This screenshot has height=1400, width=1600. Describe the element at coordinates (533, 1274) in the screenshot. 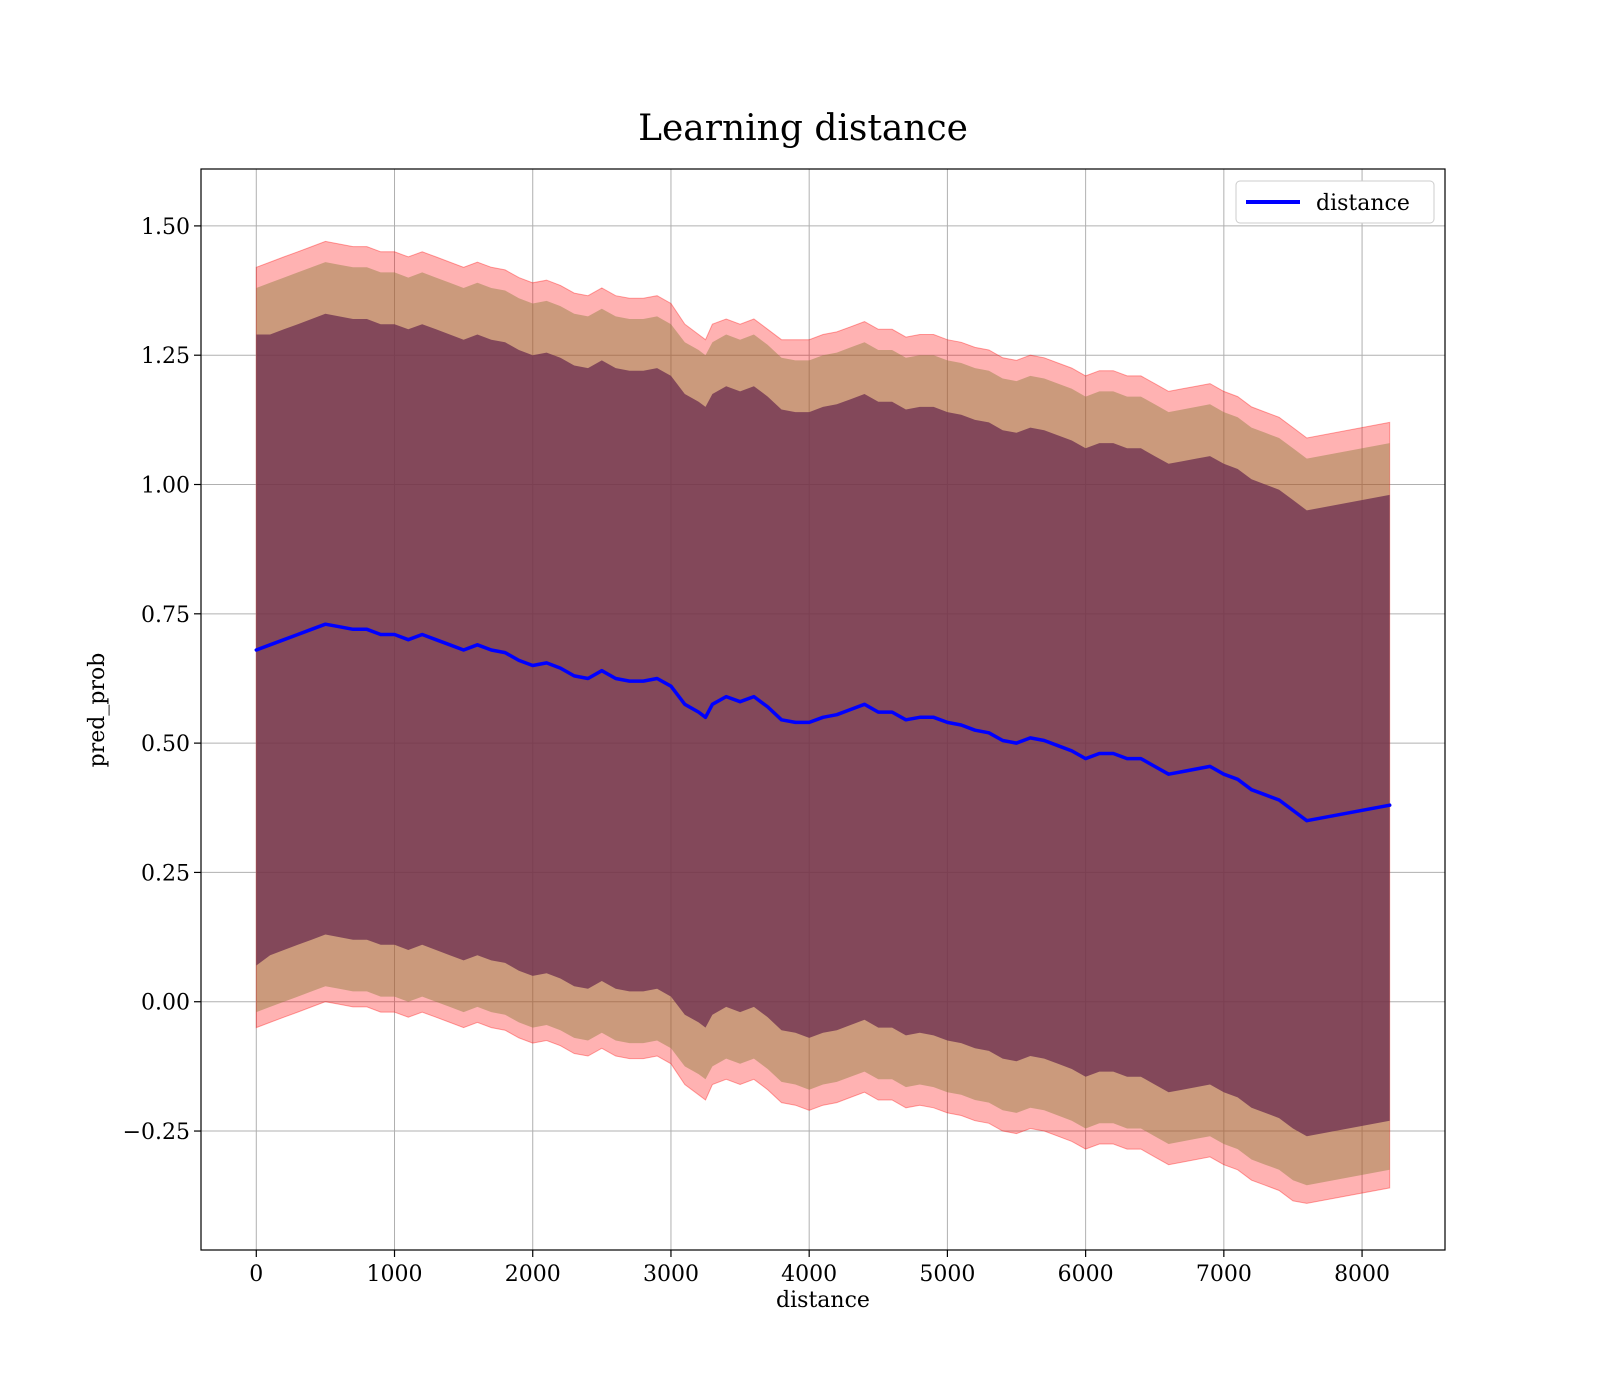

I see `x-tick-label: 2000` at that location.